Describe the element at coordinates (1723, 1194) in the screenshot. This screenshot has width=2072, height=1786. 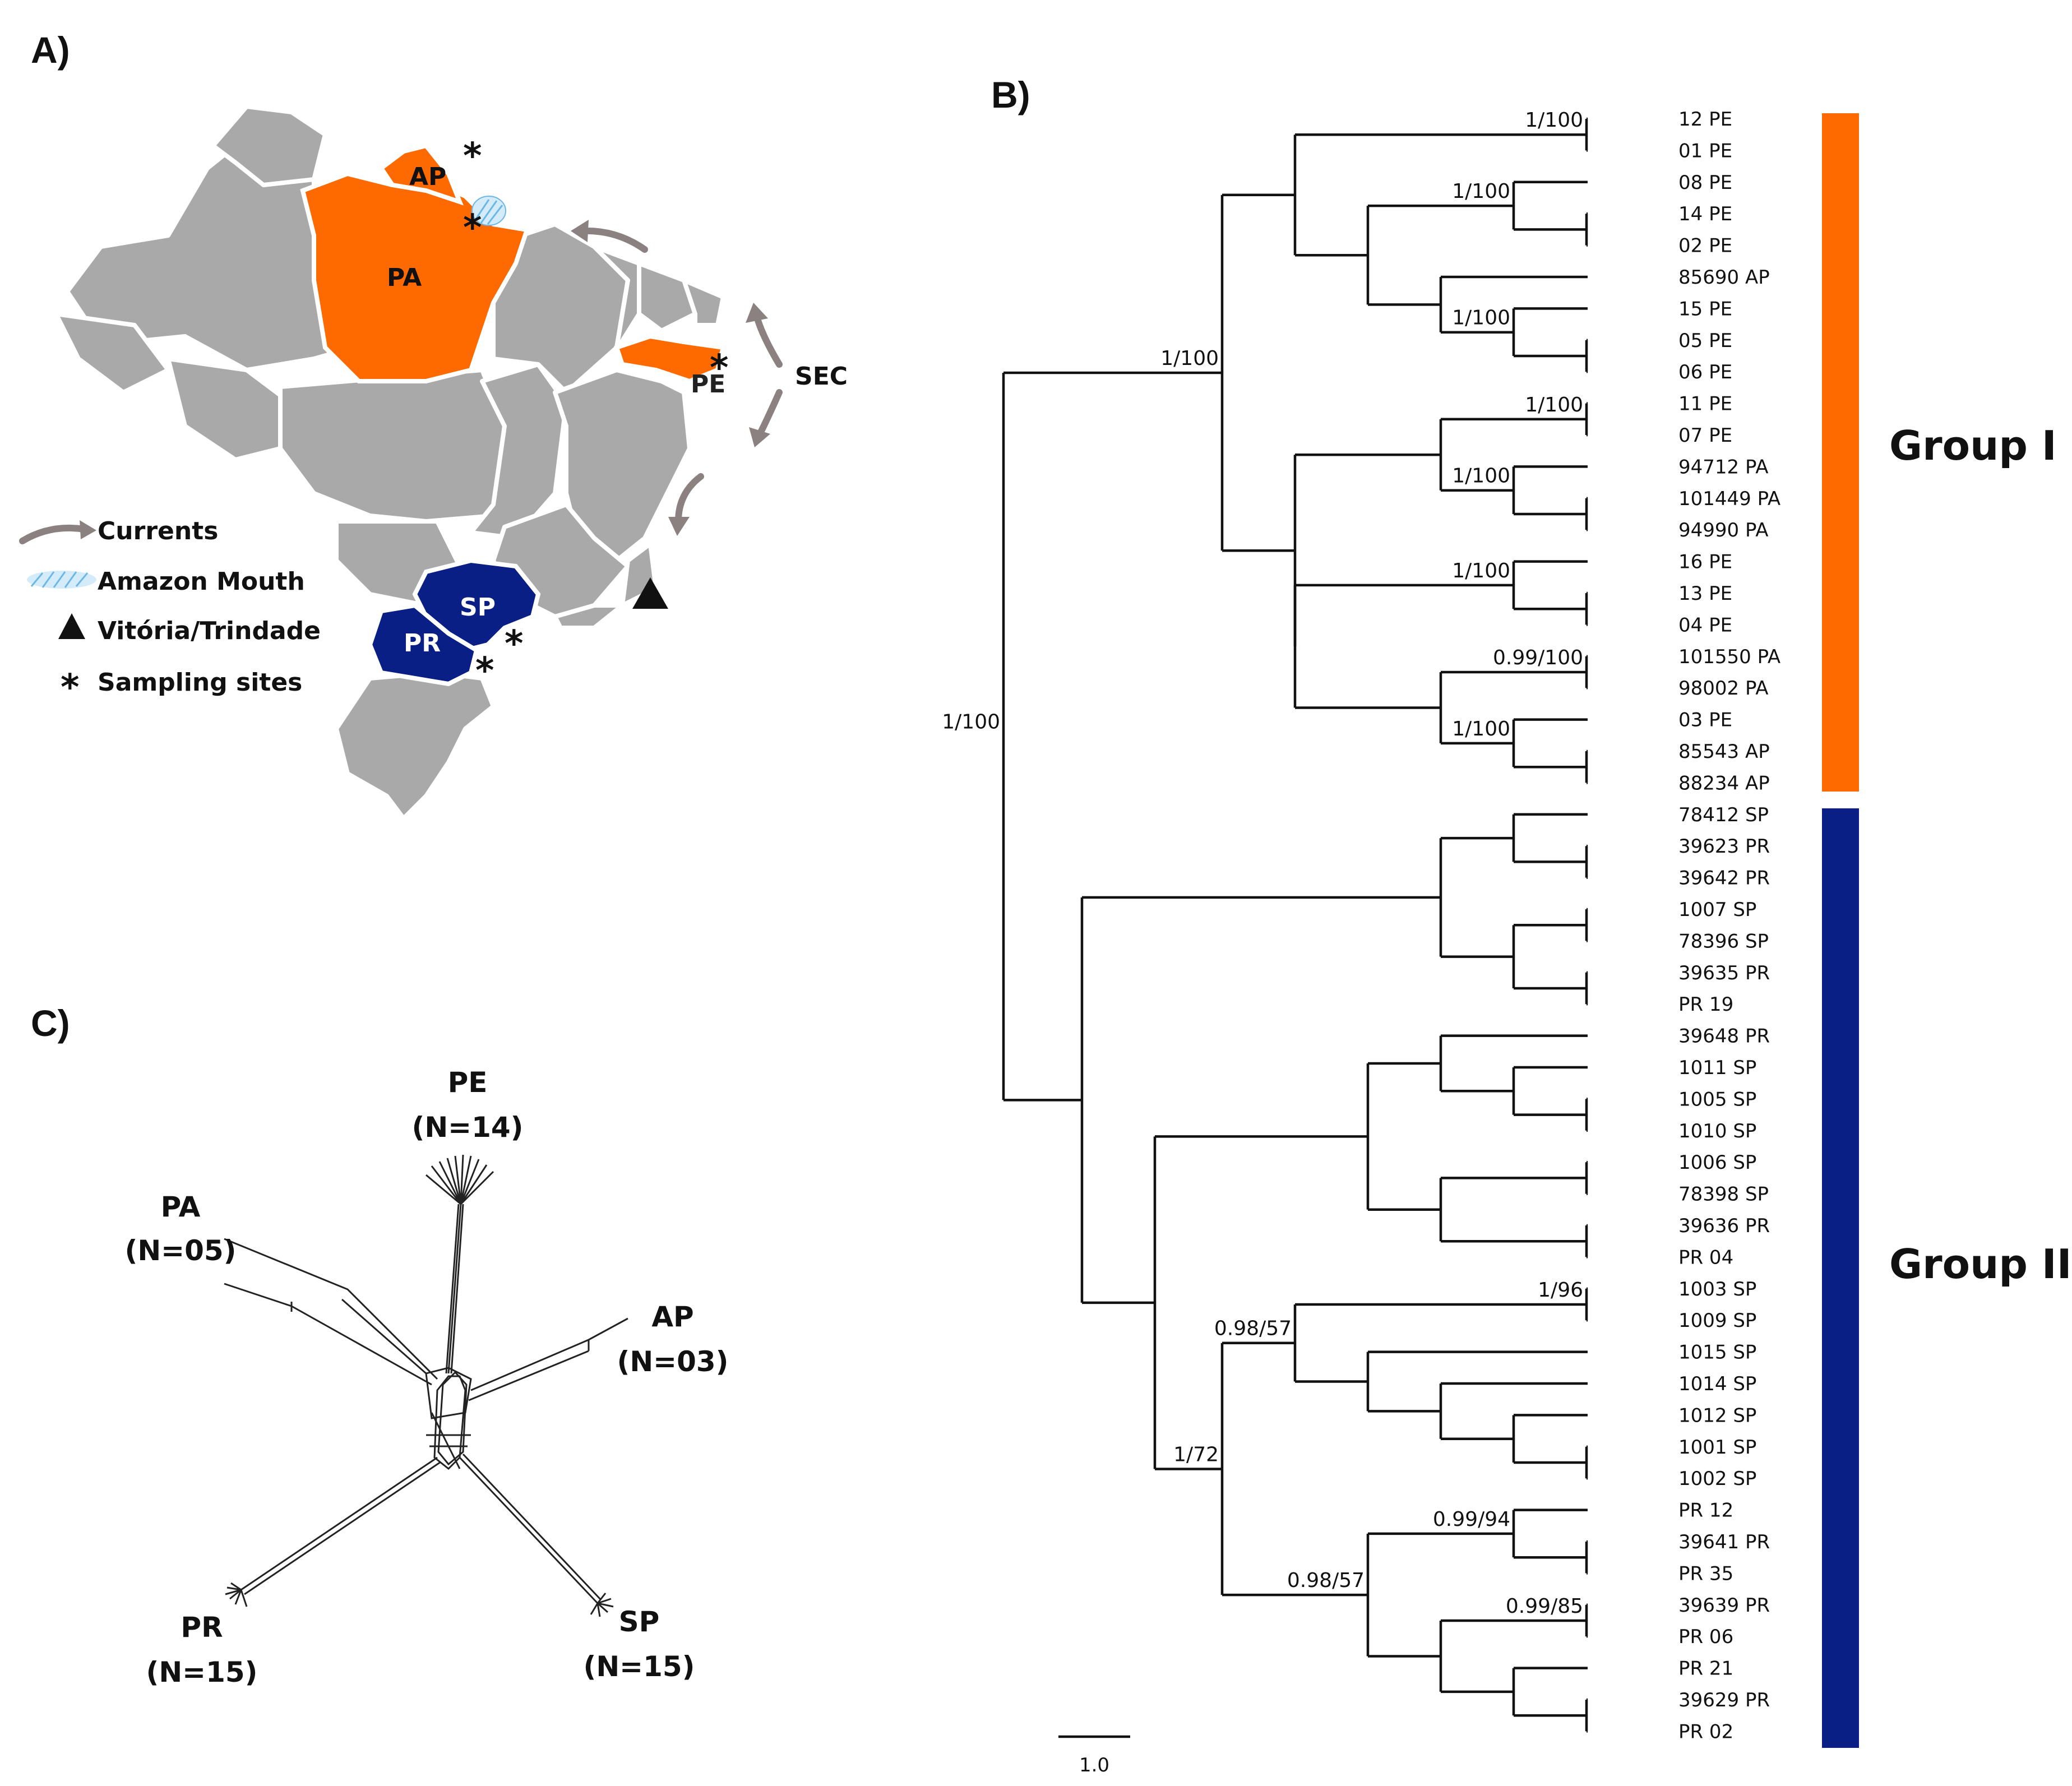
I see `tree-tip-label: 78398 SP` at that location.